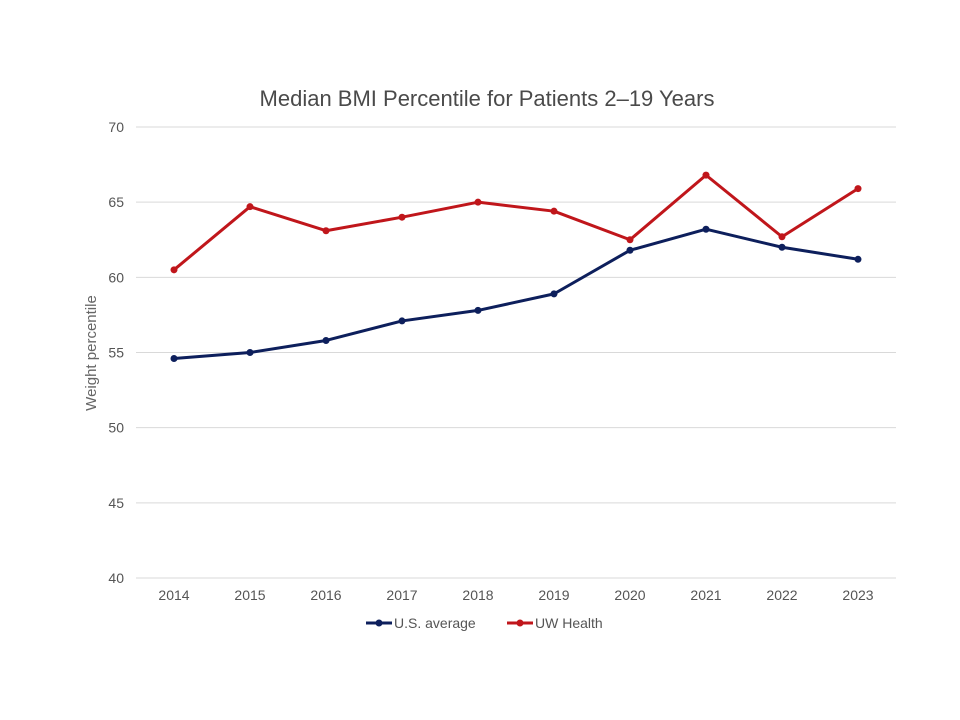 This screenshot has width=960, height=720. I want to click on data-point-uw-health-2021, so click(706, 175).